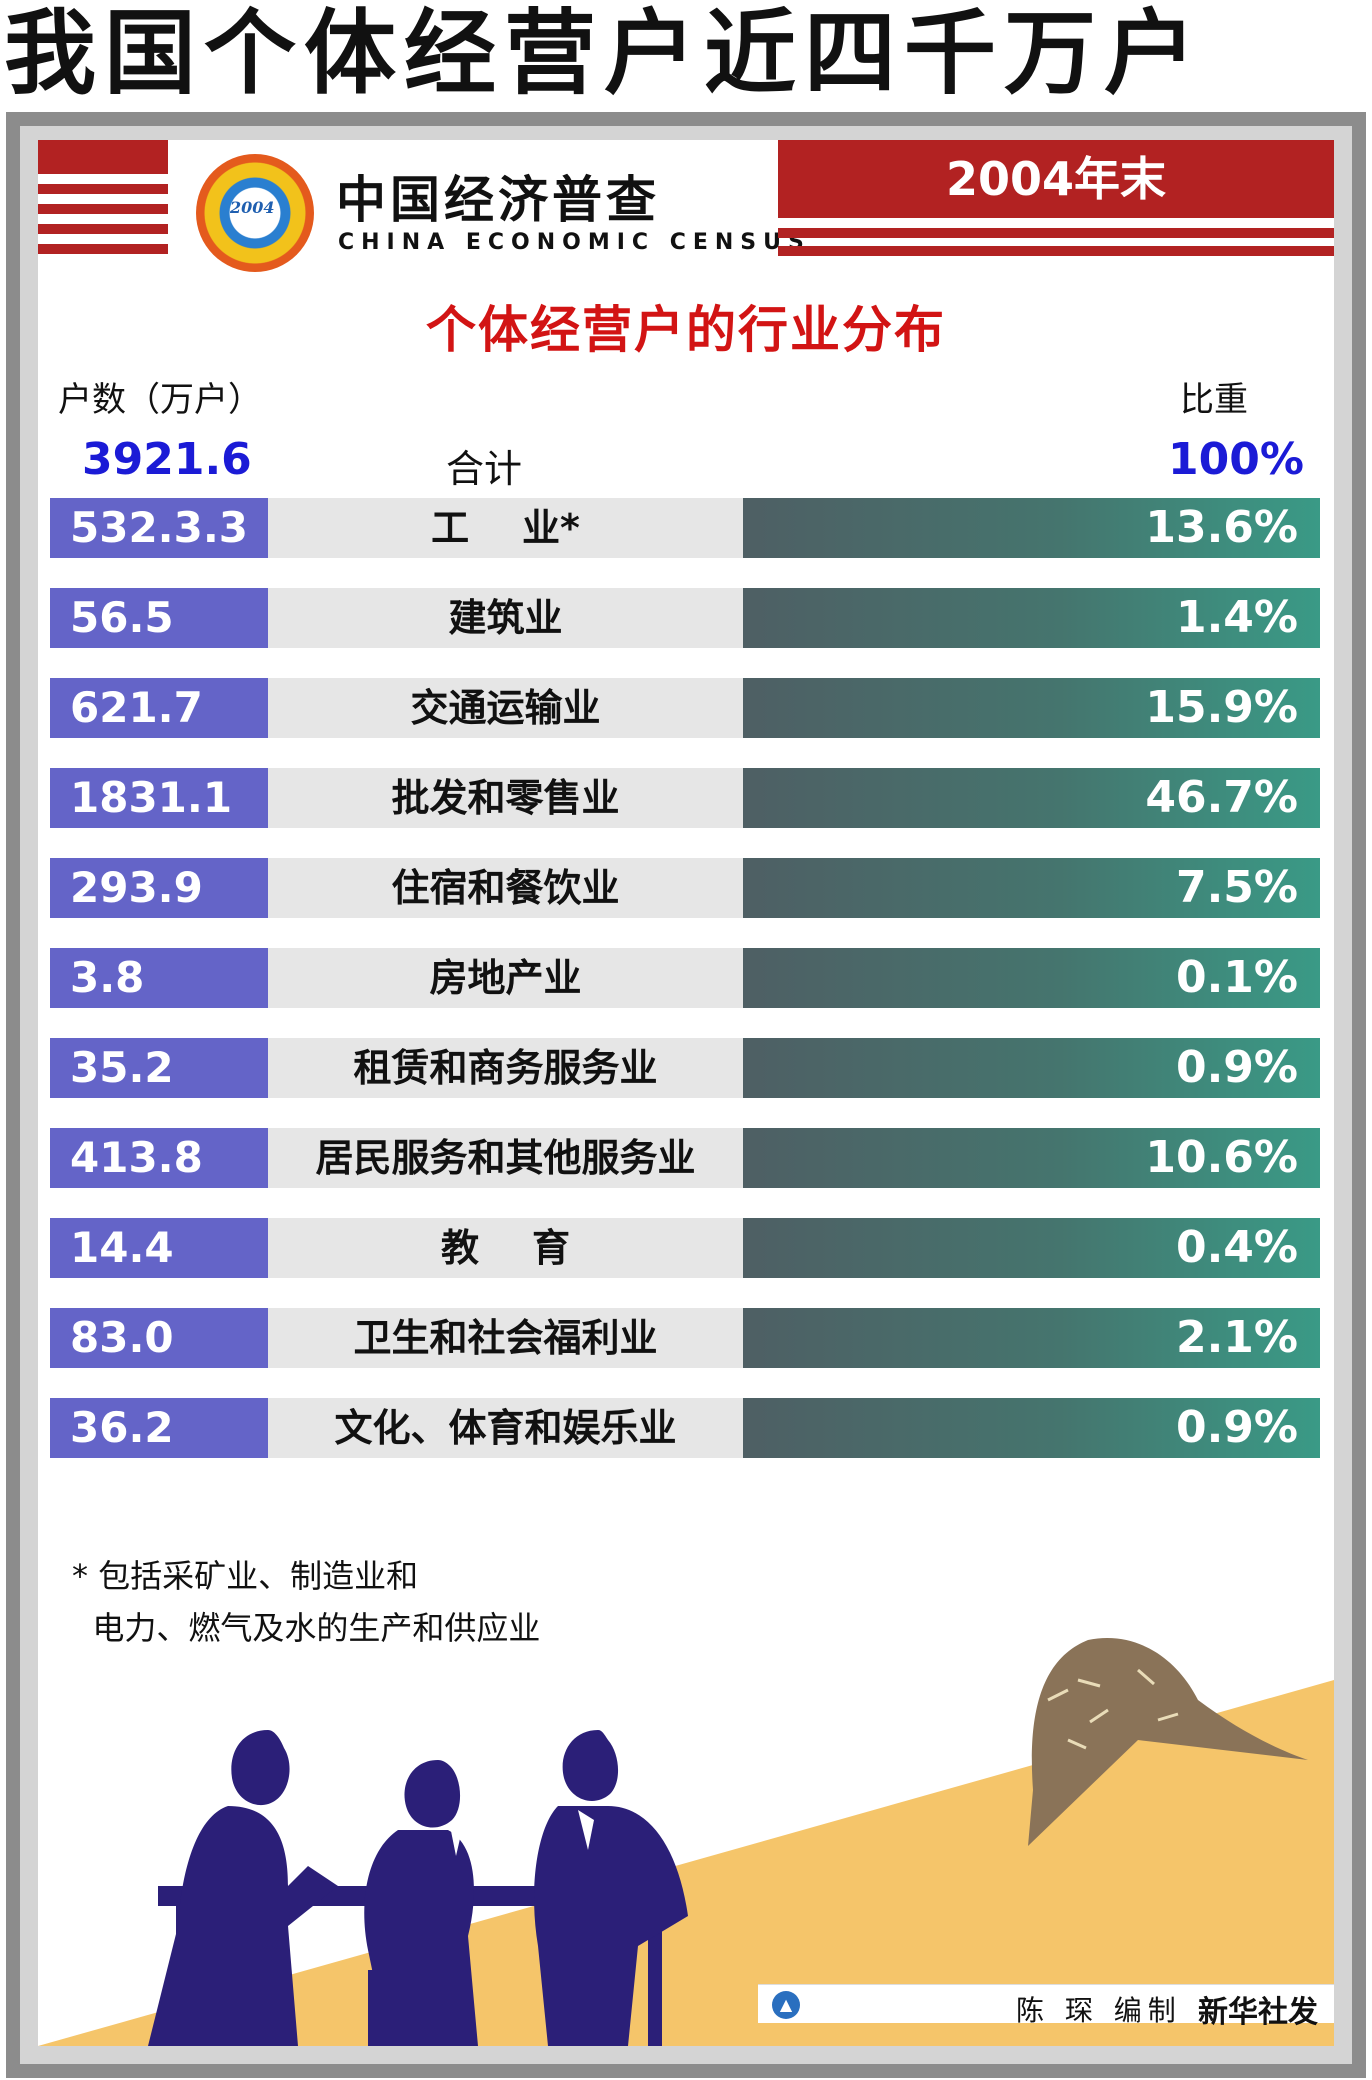 The image size is (1372, 2080). What do you see at coordinates (159, 528) in the screenshot?
I see `row-count: 532.3.3` at bounding box center [159, 528].